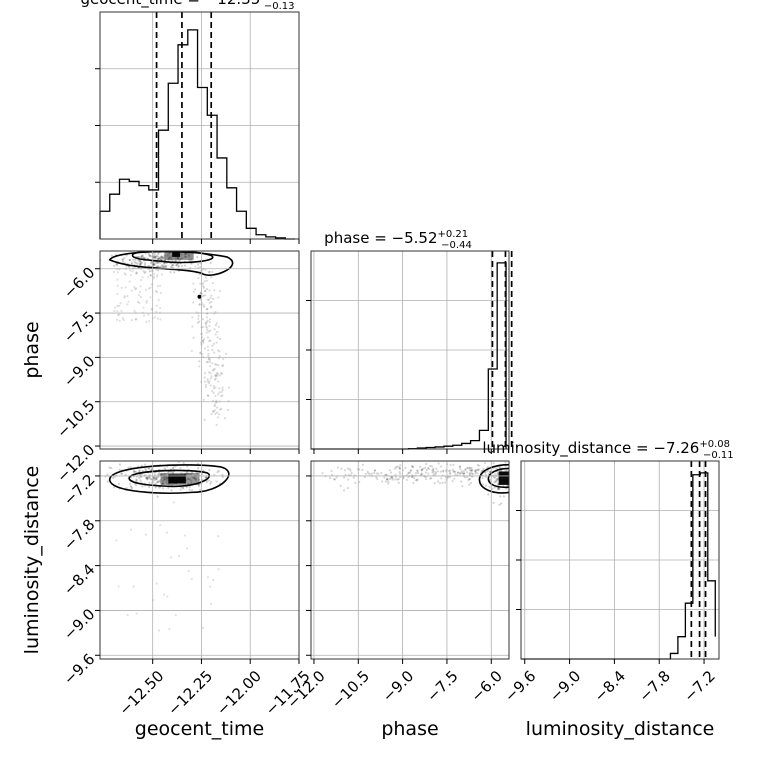 The height and width of the screenshot is (760, 760). What do you see at coordinates (79, 282) in the screenshot?
I see `phase-y-tick-label: −6.0` at bounding box center [79, 282].